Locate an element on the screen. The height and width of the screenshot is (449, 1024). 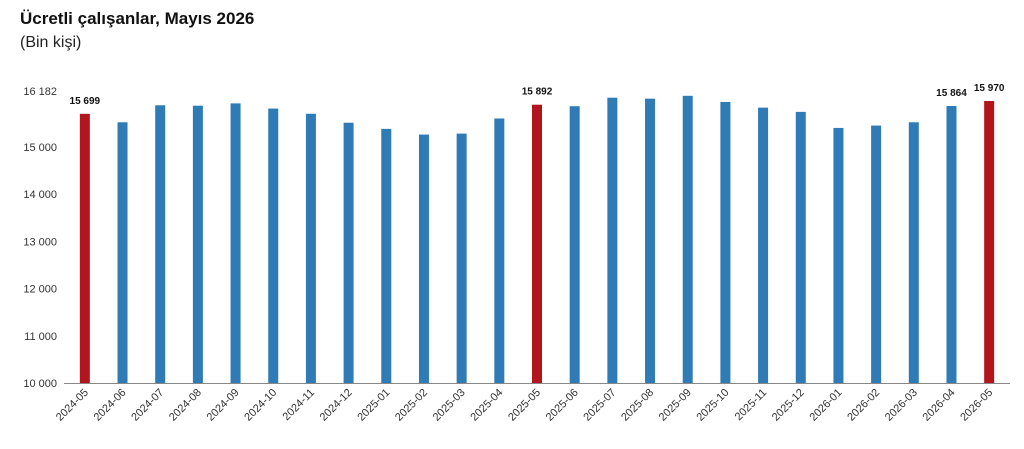
x-tick-label: 2024-08 is located at coordinates (185, 405).